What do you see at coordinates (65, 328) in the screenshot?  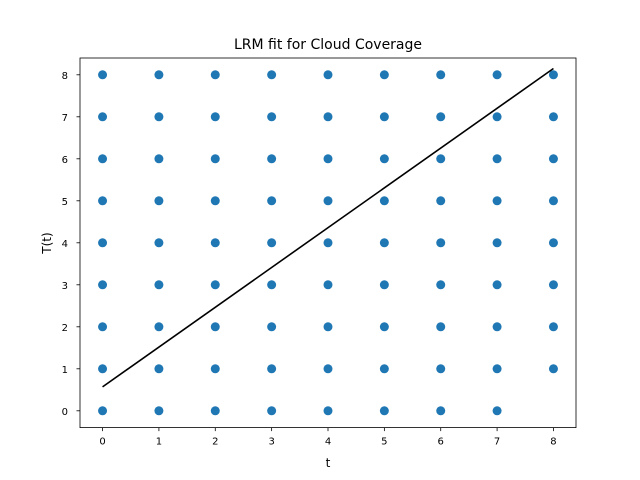 I see `y-tick-label: 2` at bounding box center [65, 328].